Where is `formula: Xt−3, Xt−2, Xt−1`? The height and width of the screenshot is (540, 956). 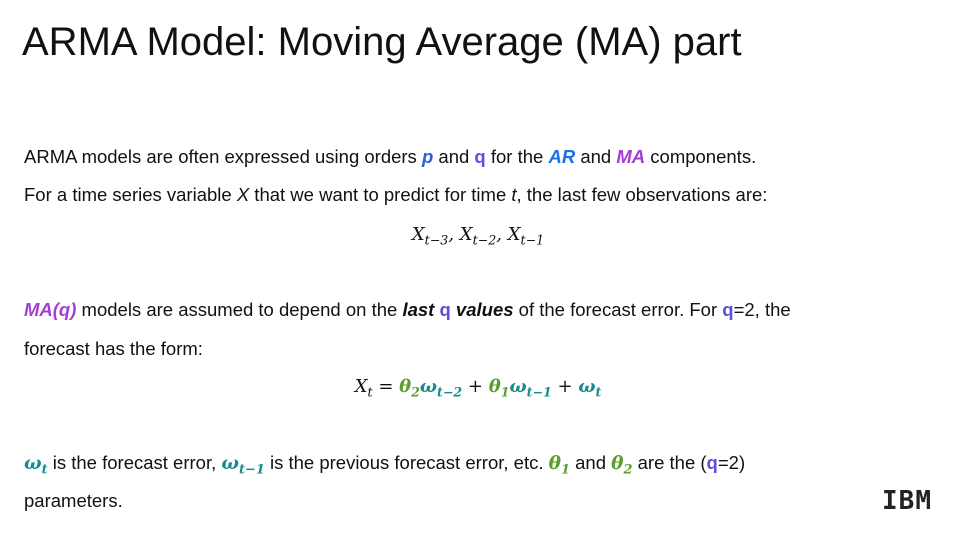
formula: Xt−3, Xt−2, Xt−1 is located at coordinates (478, 236).